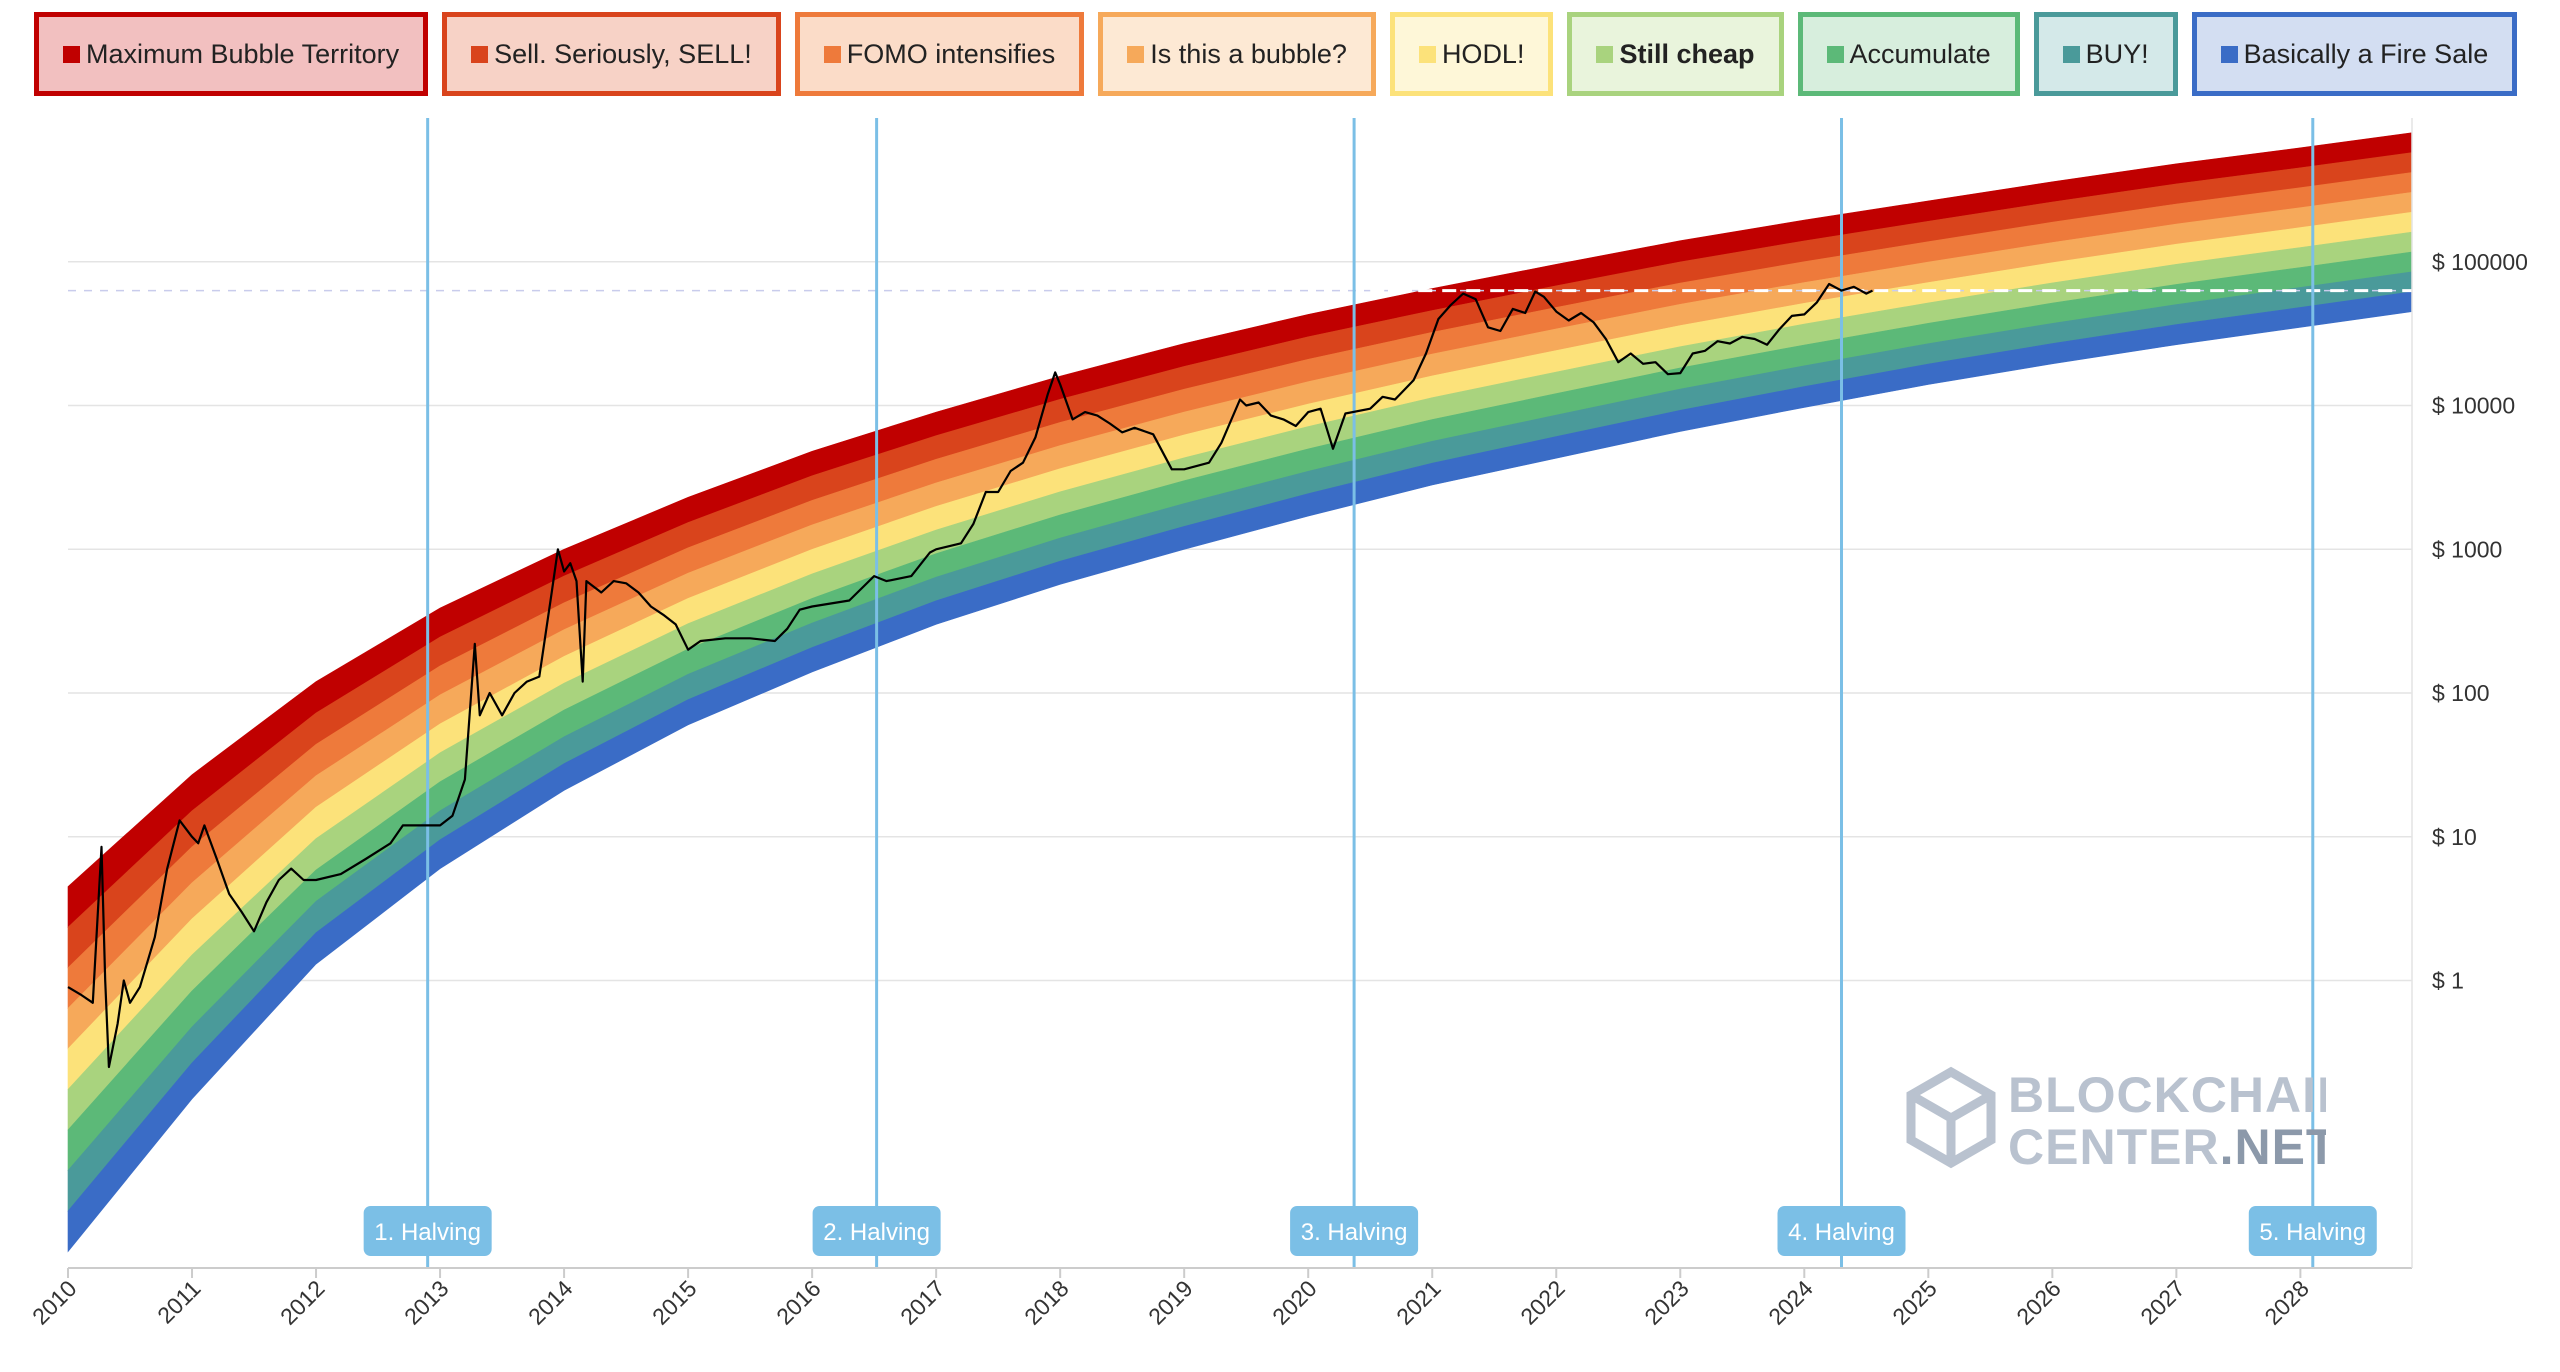  I want to click on x-tick-label-1: 2011, so click(178, 1301).